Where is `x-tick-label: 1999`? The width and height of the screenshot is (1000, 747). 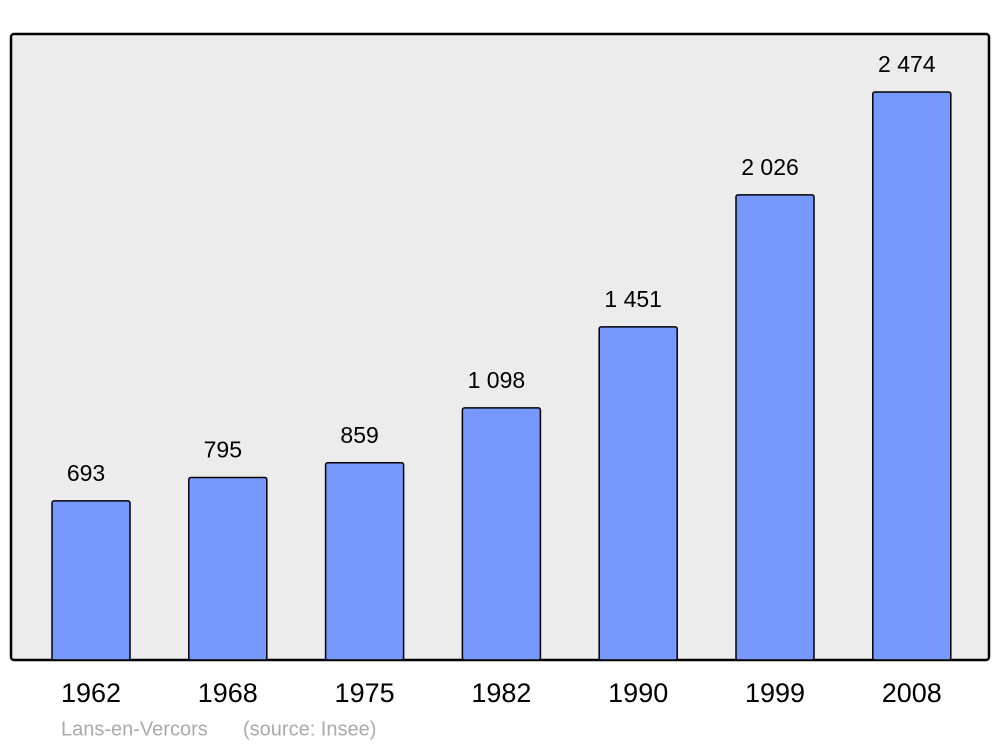 x-tick-label: 1999 is located at coordinates (775, 693).